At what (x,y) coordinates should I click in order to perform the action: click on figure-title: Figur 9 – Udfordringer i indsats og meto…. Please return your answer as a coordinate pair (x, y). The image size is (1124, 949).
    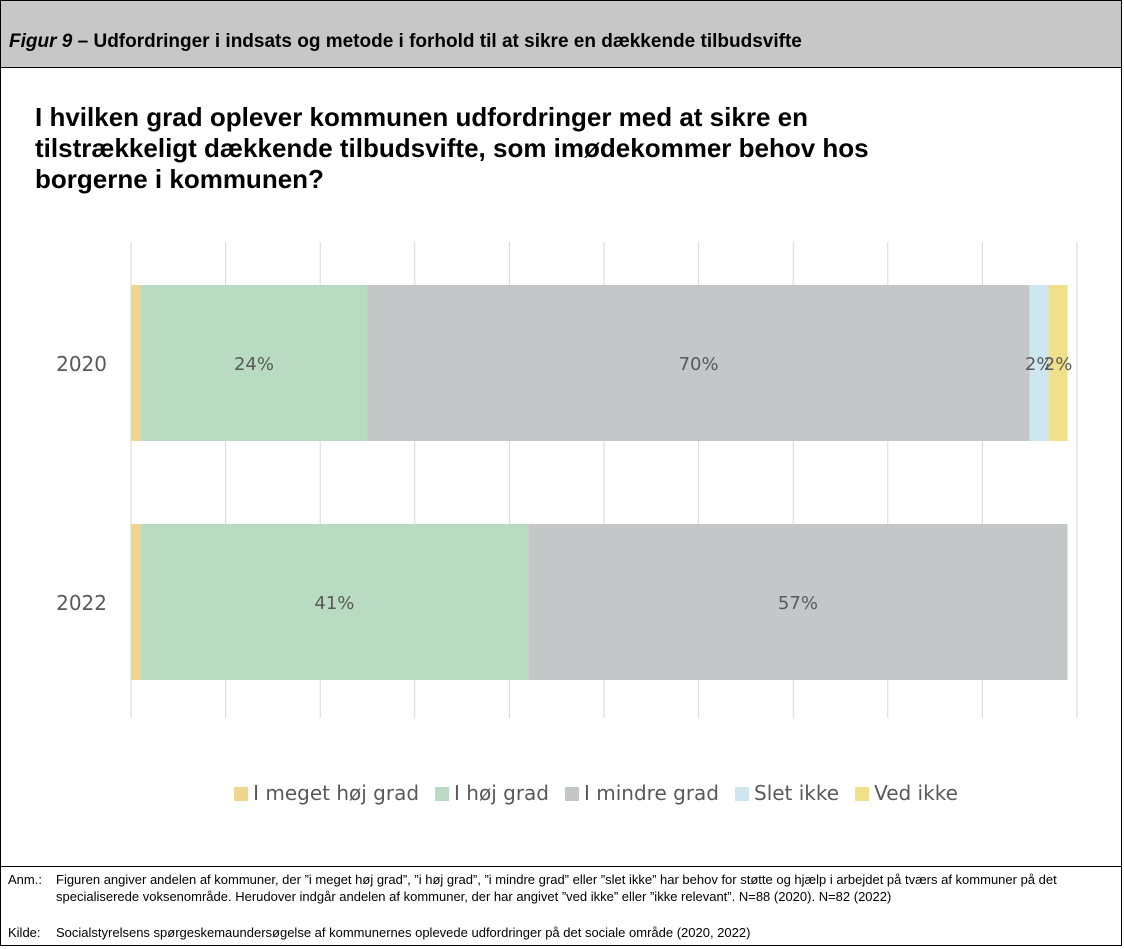
    Looking at the image, I should click on (405, 42).